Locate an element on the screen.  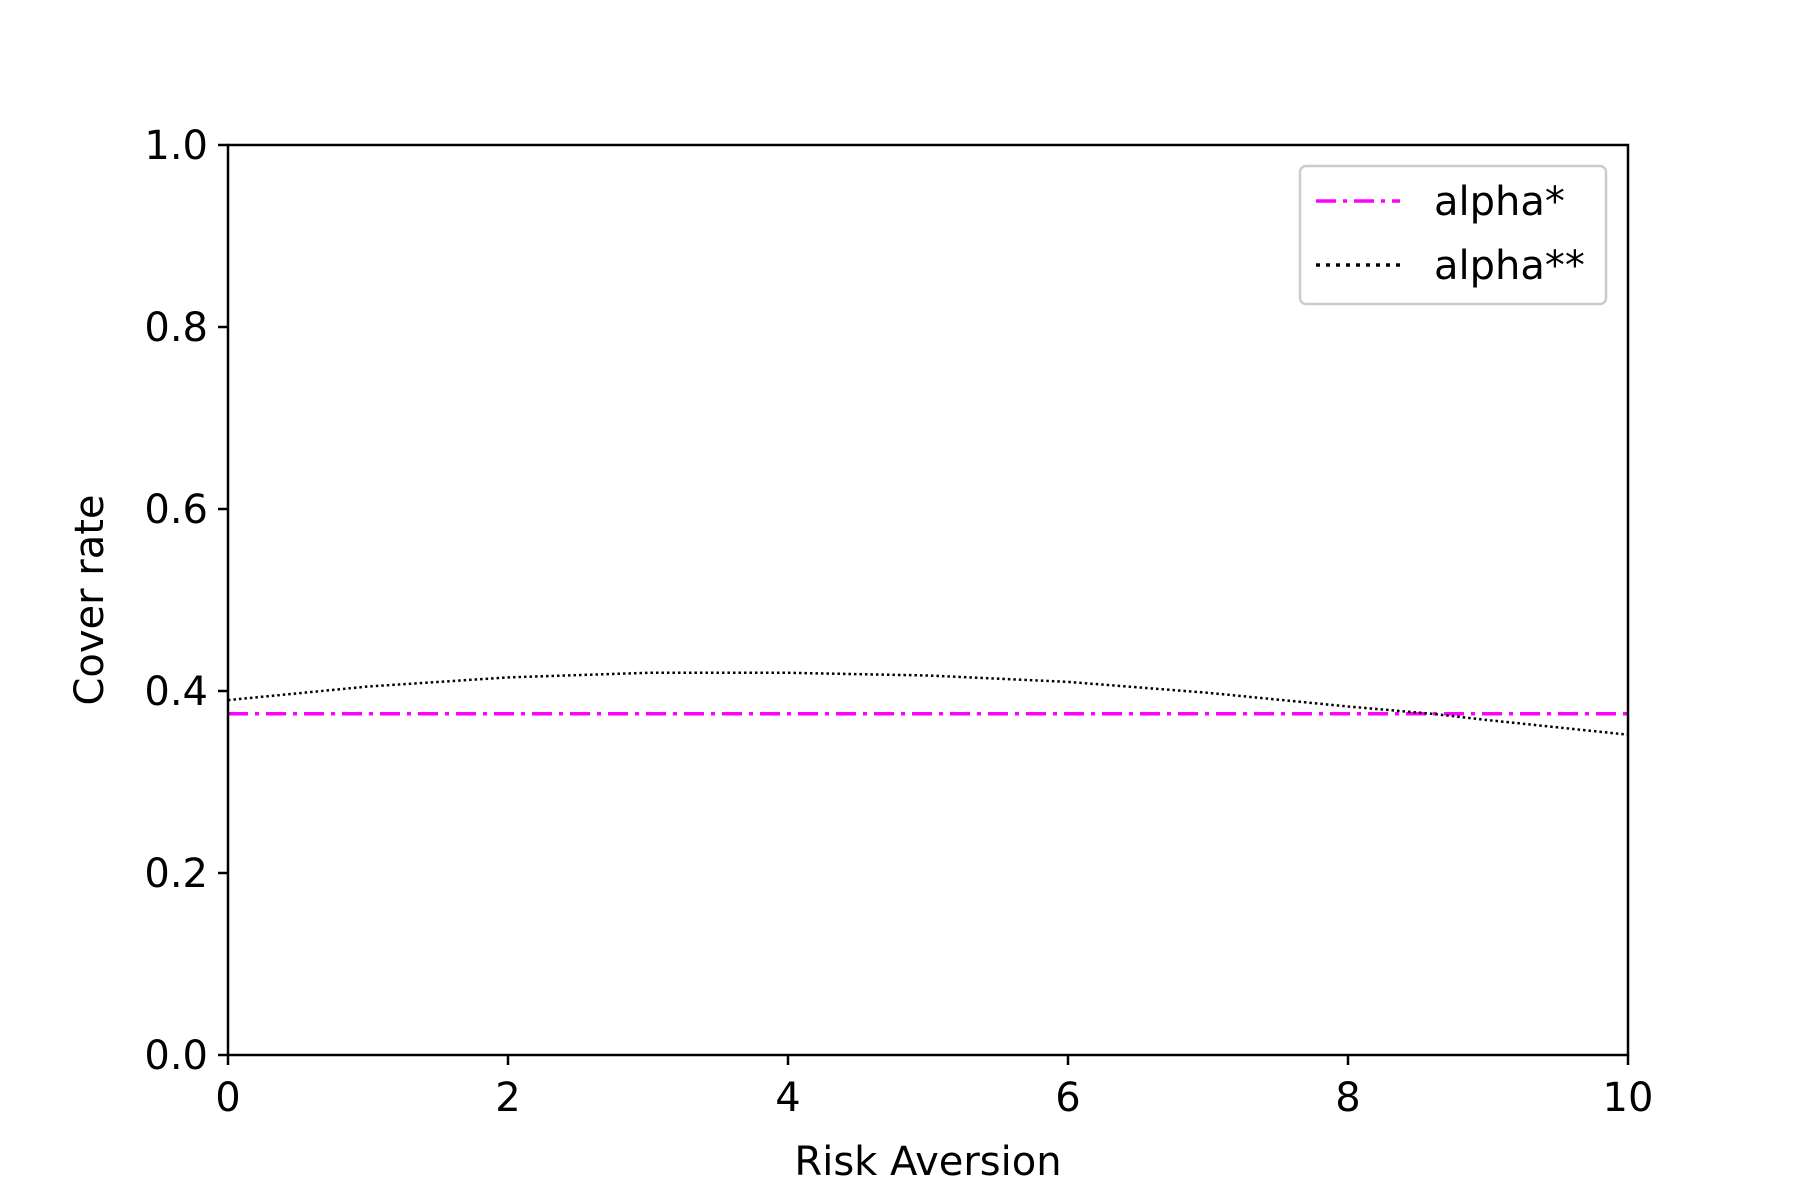
x-tick-label: 10 is located at coordinates (1628, 1098).